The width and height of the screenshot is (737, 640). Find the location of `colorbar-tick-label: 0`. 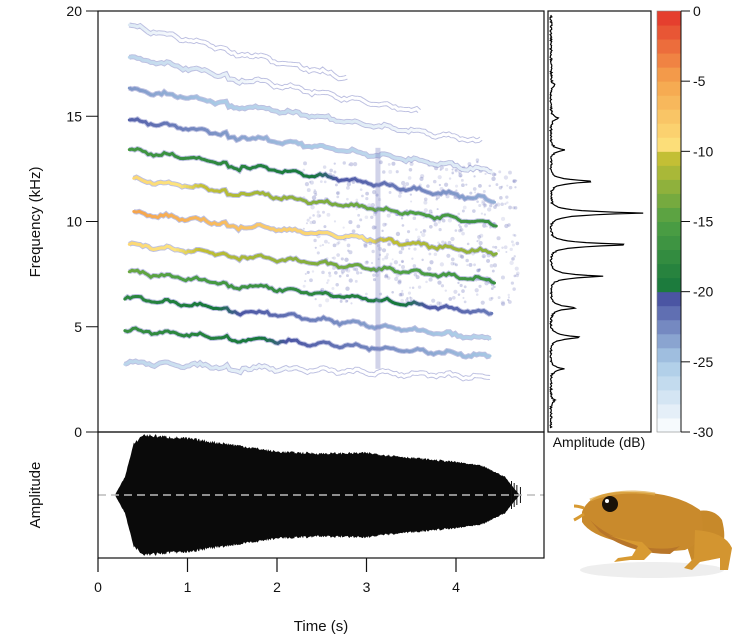

colorbar-tick-label: 0 is located at coordinates (697, 11).